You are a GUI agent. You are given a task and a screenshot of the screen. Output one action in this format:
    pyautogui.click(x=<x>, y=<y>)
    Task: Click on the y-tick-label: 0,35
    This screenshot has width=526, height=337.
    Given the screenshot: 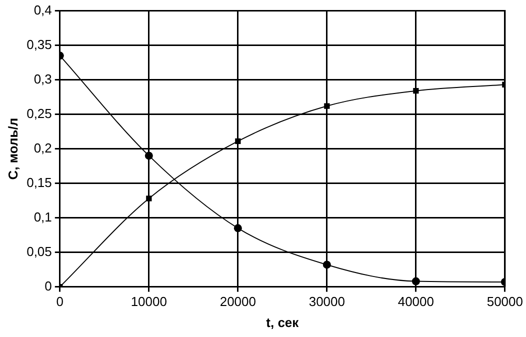 What is the action you would take?
    pyautogui.click(x=39, y=44)
    